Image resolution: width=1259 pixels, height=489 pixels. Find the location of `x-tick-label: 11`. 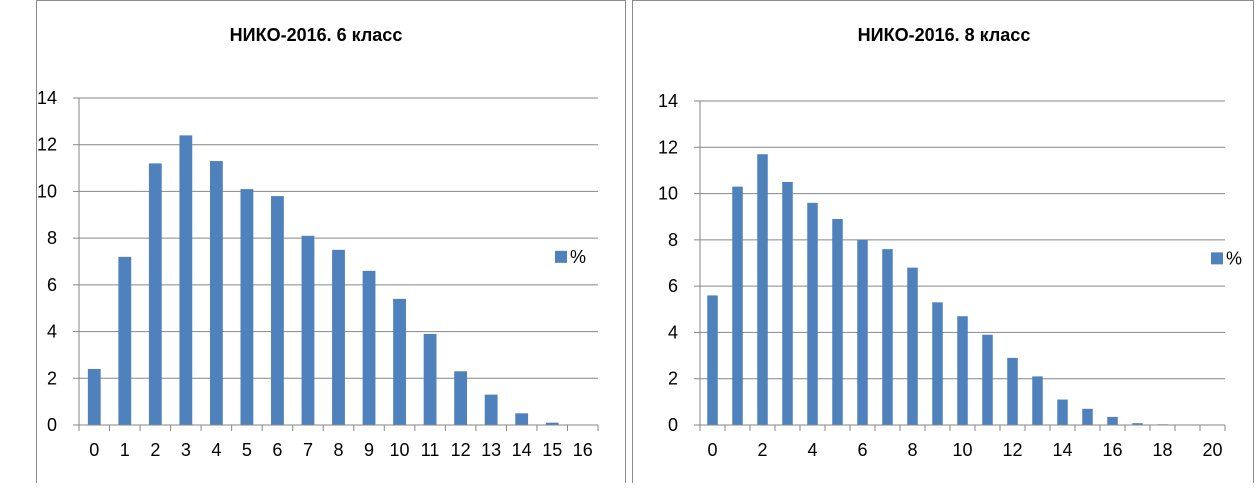

x-tick-label: 11 is located at coordinates (430, 450).